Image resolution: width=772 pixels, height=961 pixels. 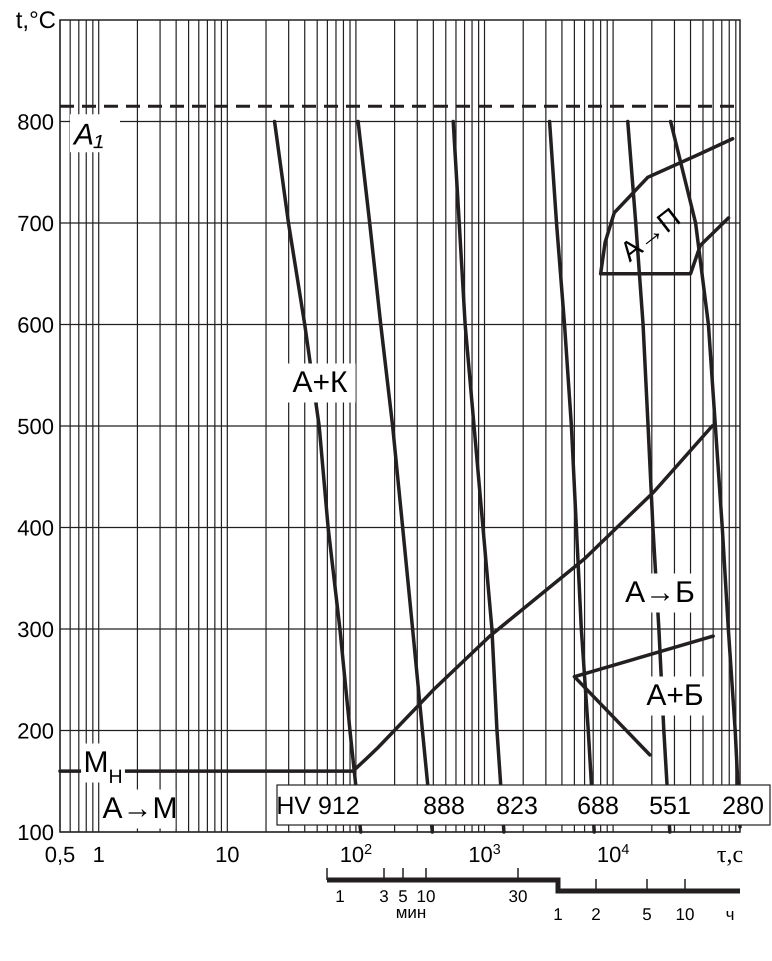 What do you see at coordinates (411, 912) in the screenshot?
I see `text: мин` at bounding box center [411, 912].